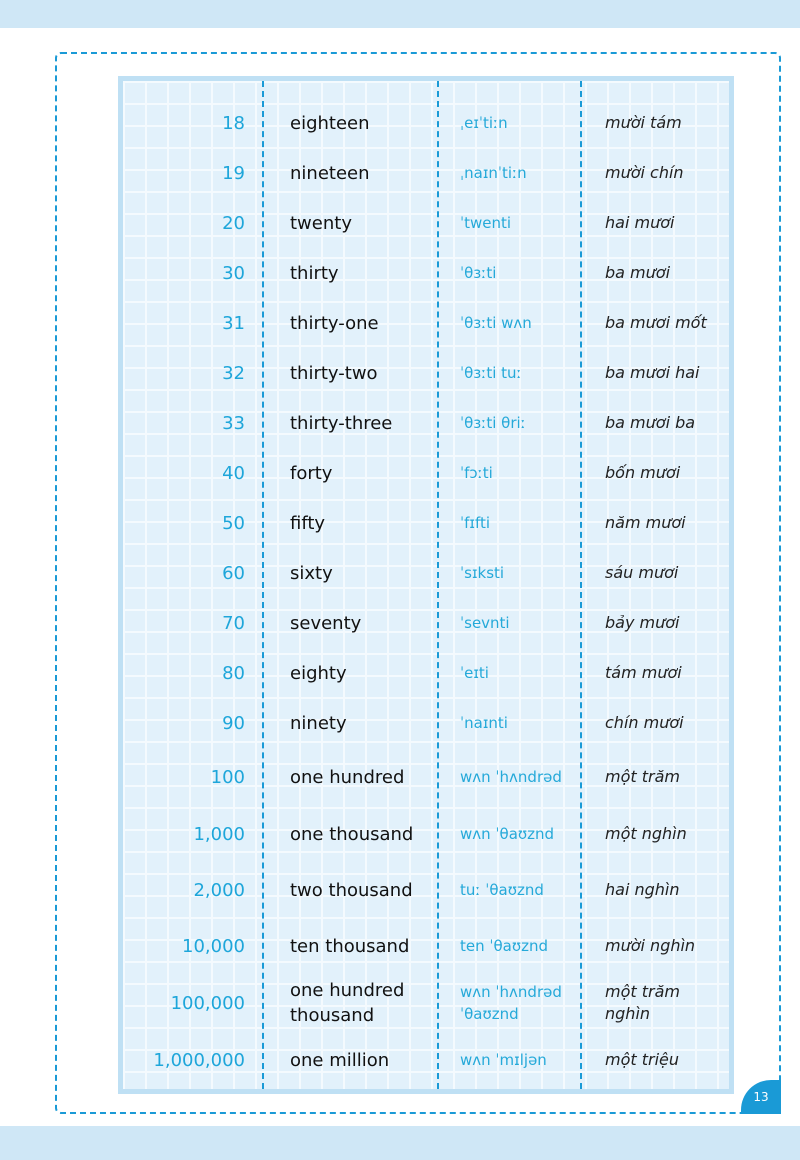 Image resolution: width=800 pixels, height=1160 pixels. I want to click on english-cell: thirty-one, so click(334, 323).